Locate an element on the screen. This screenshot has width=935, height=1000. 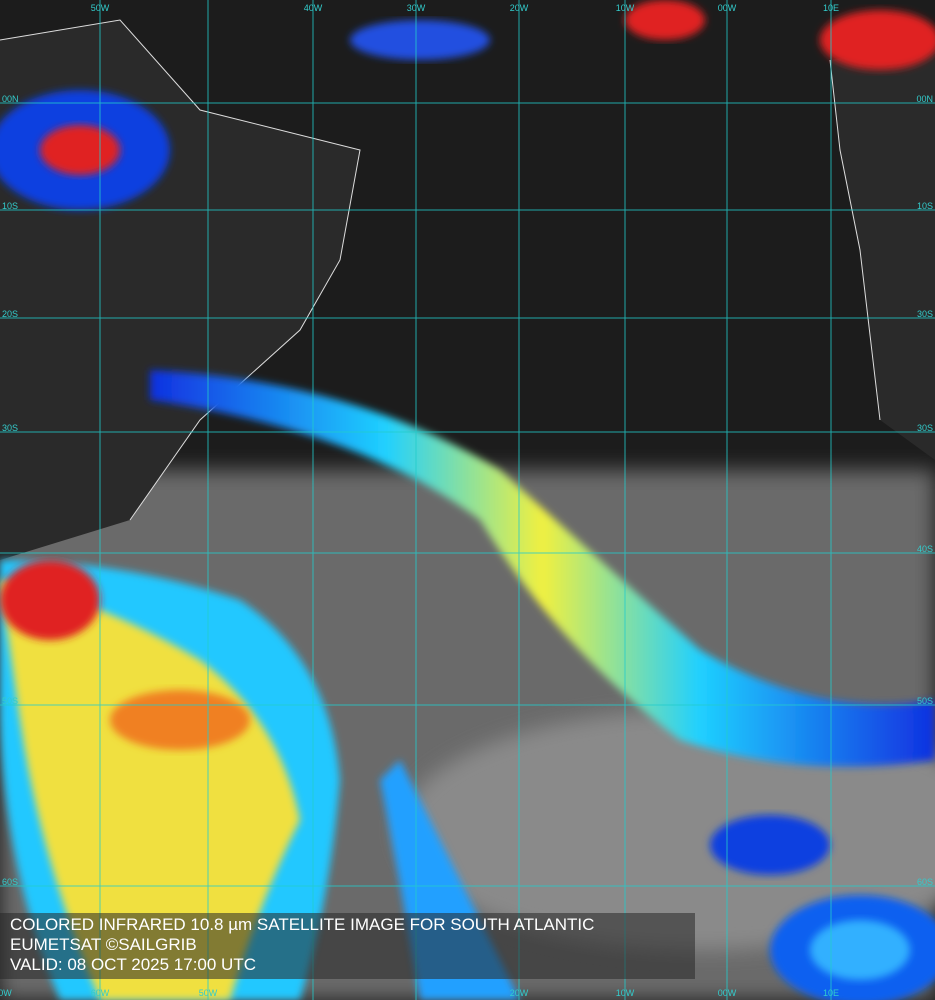
lat-label: 40S is located at coordinates (925, 549).